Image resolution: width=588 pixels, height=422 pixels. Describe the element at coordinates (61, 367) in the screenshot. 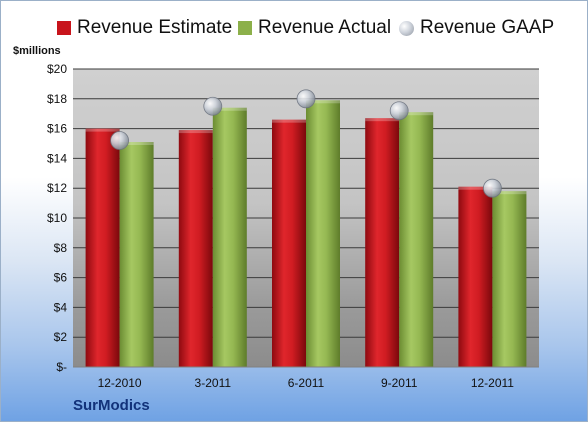

I see `y-tick-label: $-` at that location.